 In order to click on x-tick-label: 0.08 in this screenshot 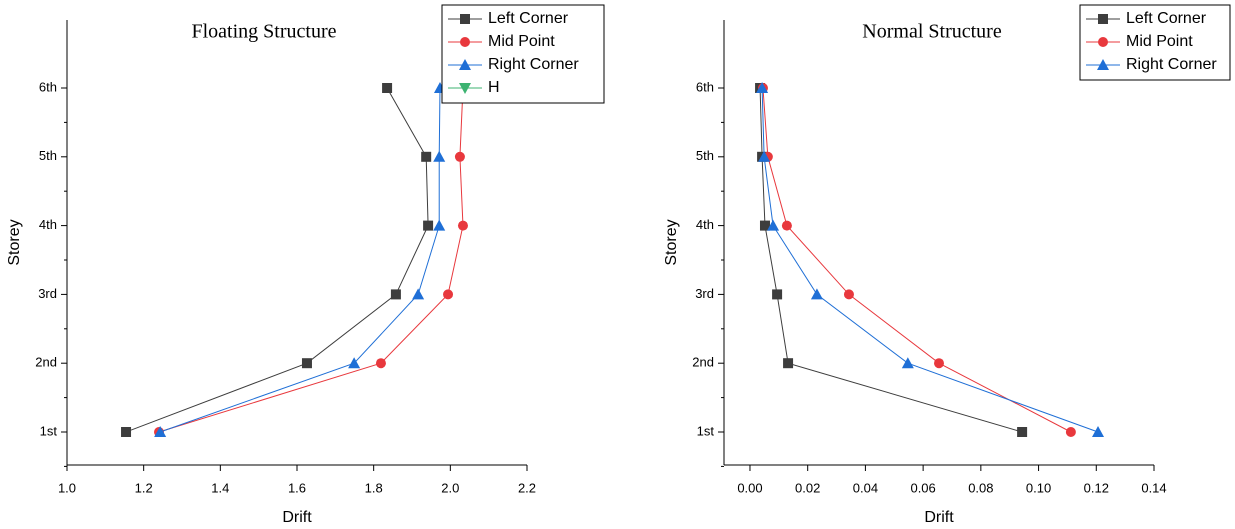, I will do `click(980, 487)`.